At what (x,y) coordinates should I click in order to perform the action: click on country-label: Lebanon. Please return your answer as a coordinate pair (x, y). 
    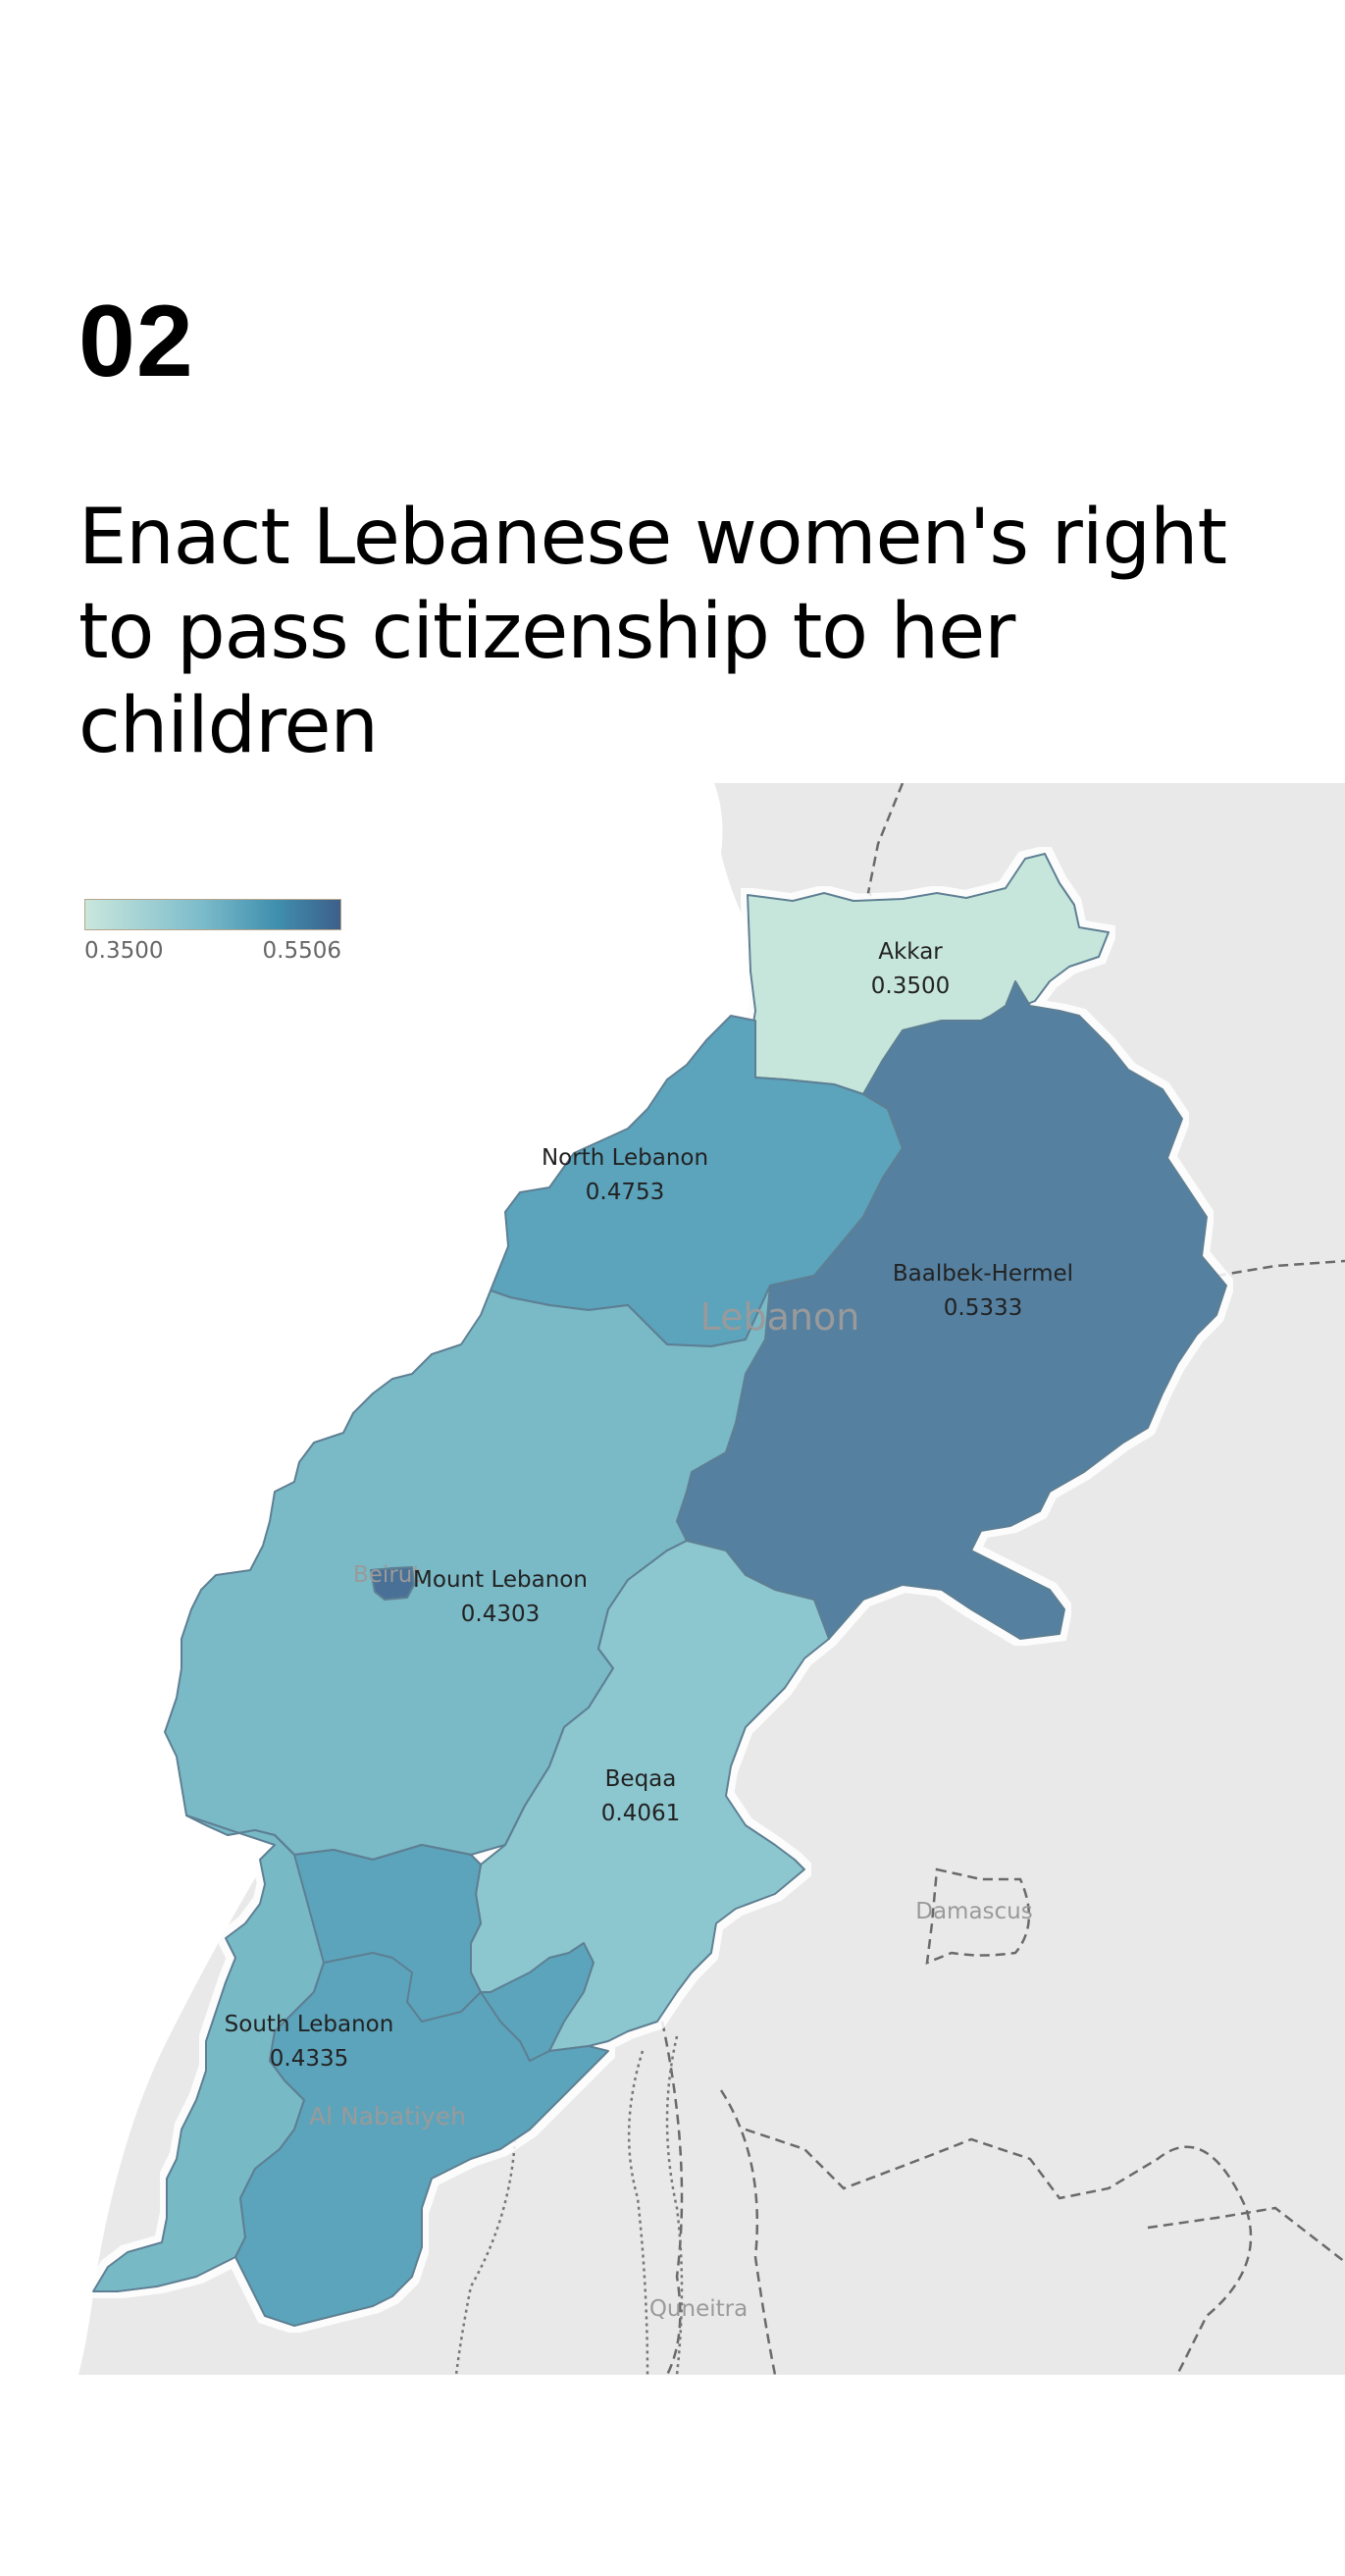
    Looking at the image, I should click on (780, 1317).